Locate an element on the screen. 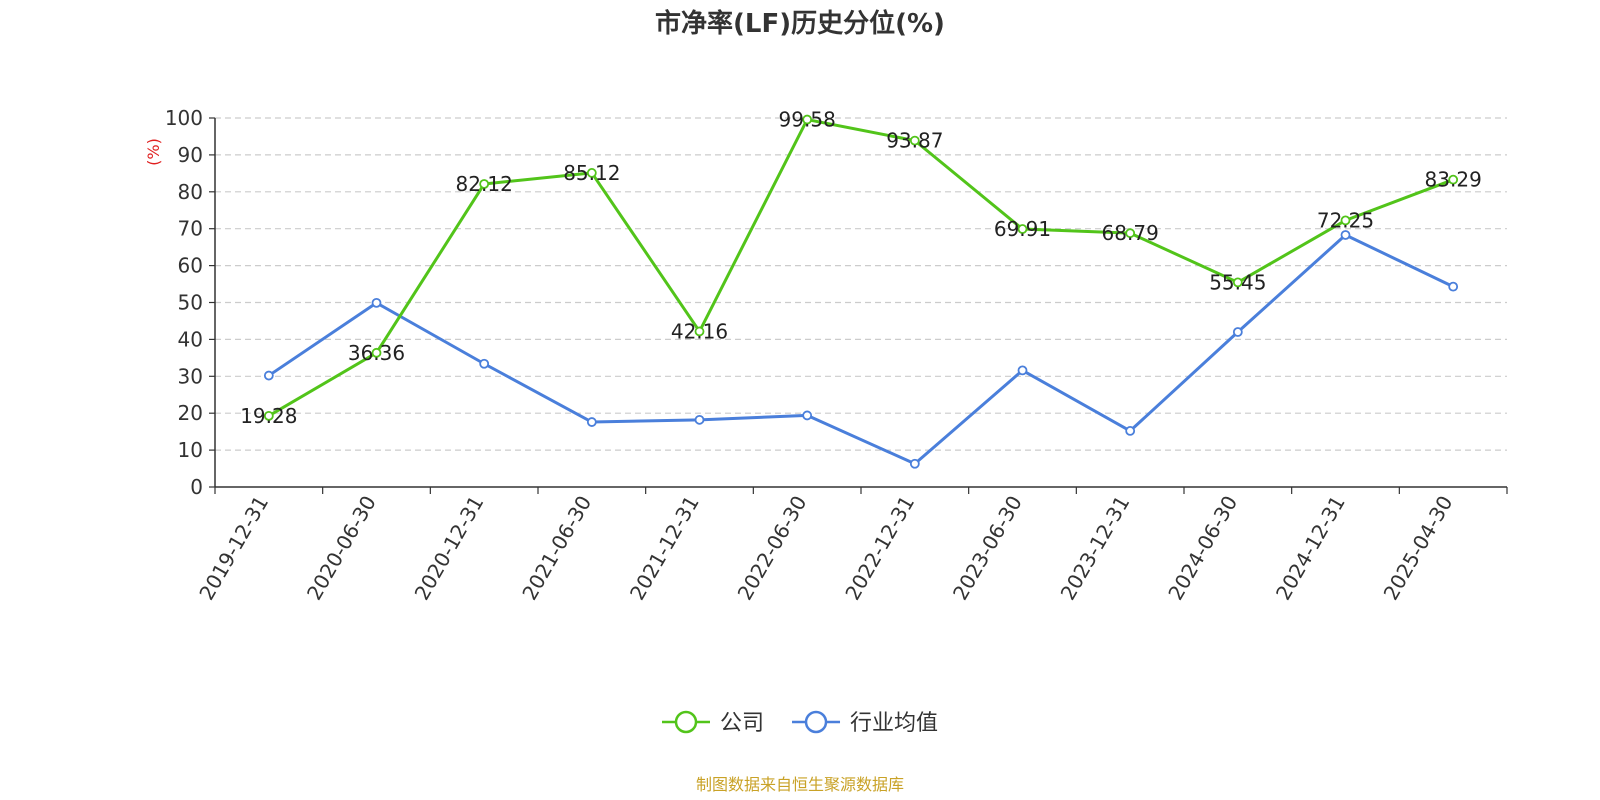 This screenshot has height=800, width=1600. data-label: 42.16 is located at coordinates (699, 331).